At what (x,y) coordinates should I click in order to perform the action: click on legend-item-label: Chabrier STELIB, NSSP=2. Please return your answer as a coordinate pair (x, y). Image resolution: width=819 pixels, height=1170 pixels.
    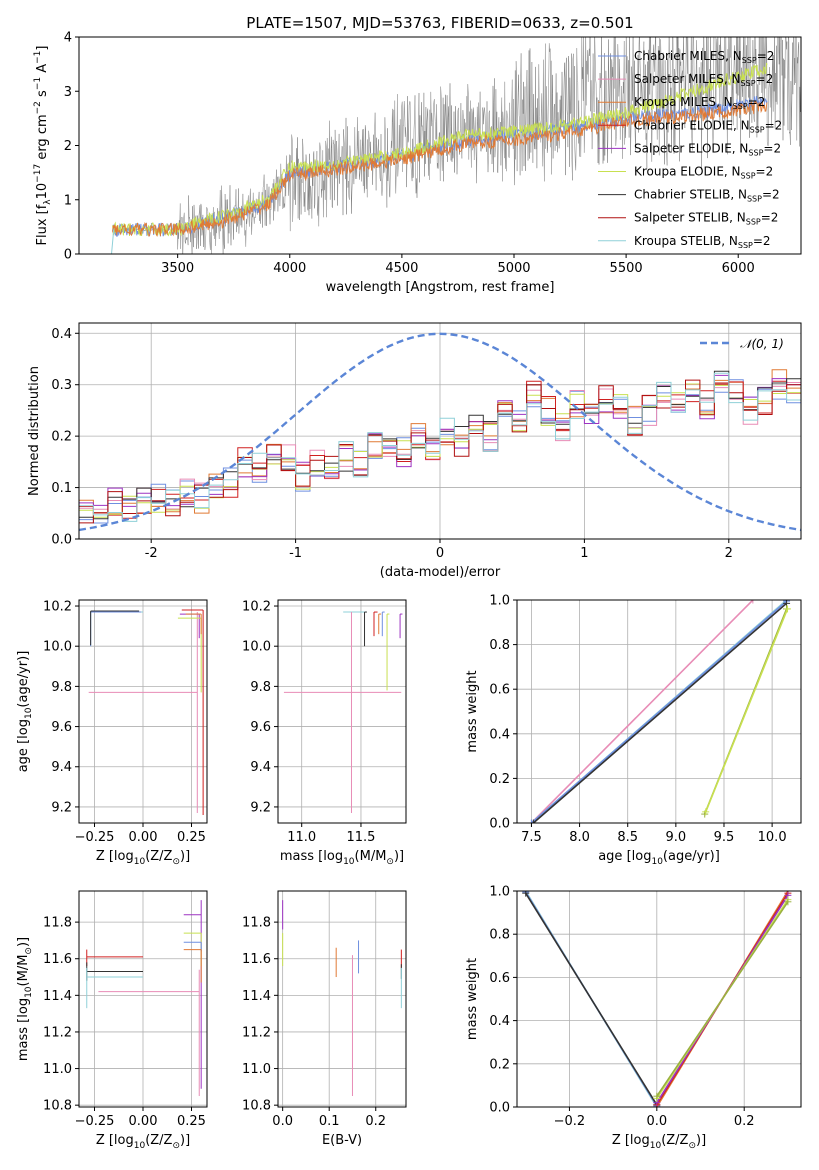
    Looking at the image, I should click on (707, 196).